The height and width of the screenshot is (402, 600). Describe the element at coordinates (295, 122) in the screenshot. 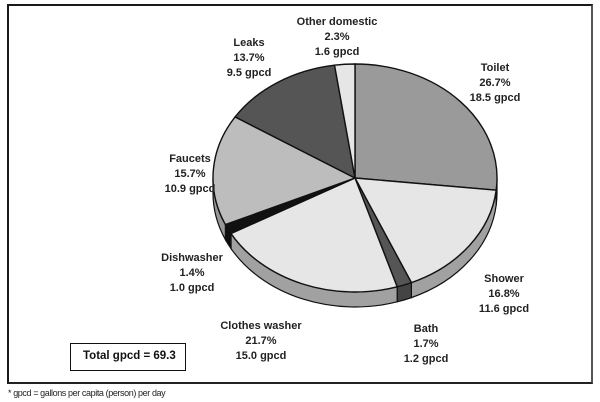

I see `pie-slice-leaks` at that location.